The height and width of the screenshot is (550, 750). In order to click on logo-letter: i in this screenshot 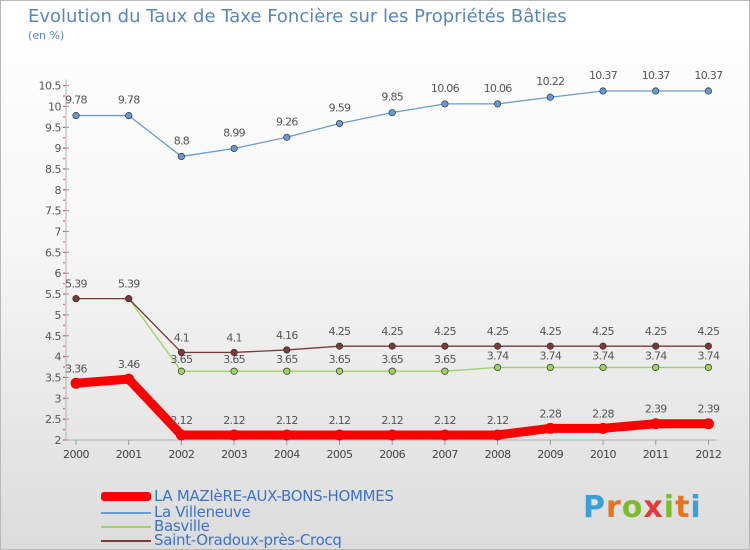, I will do `click(696, 507)`.